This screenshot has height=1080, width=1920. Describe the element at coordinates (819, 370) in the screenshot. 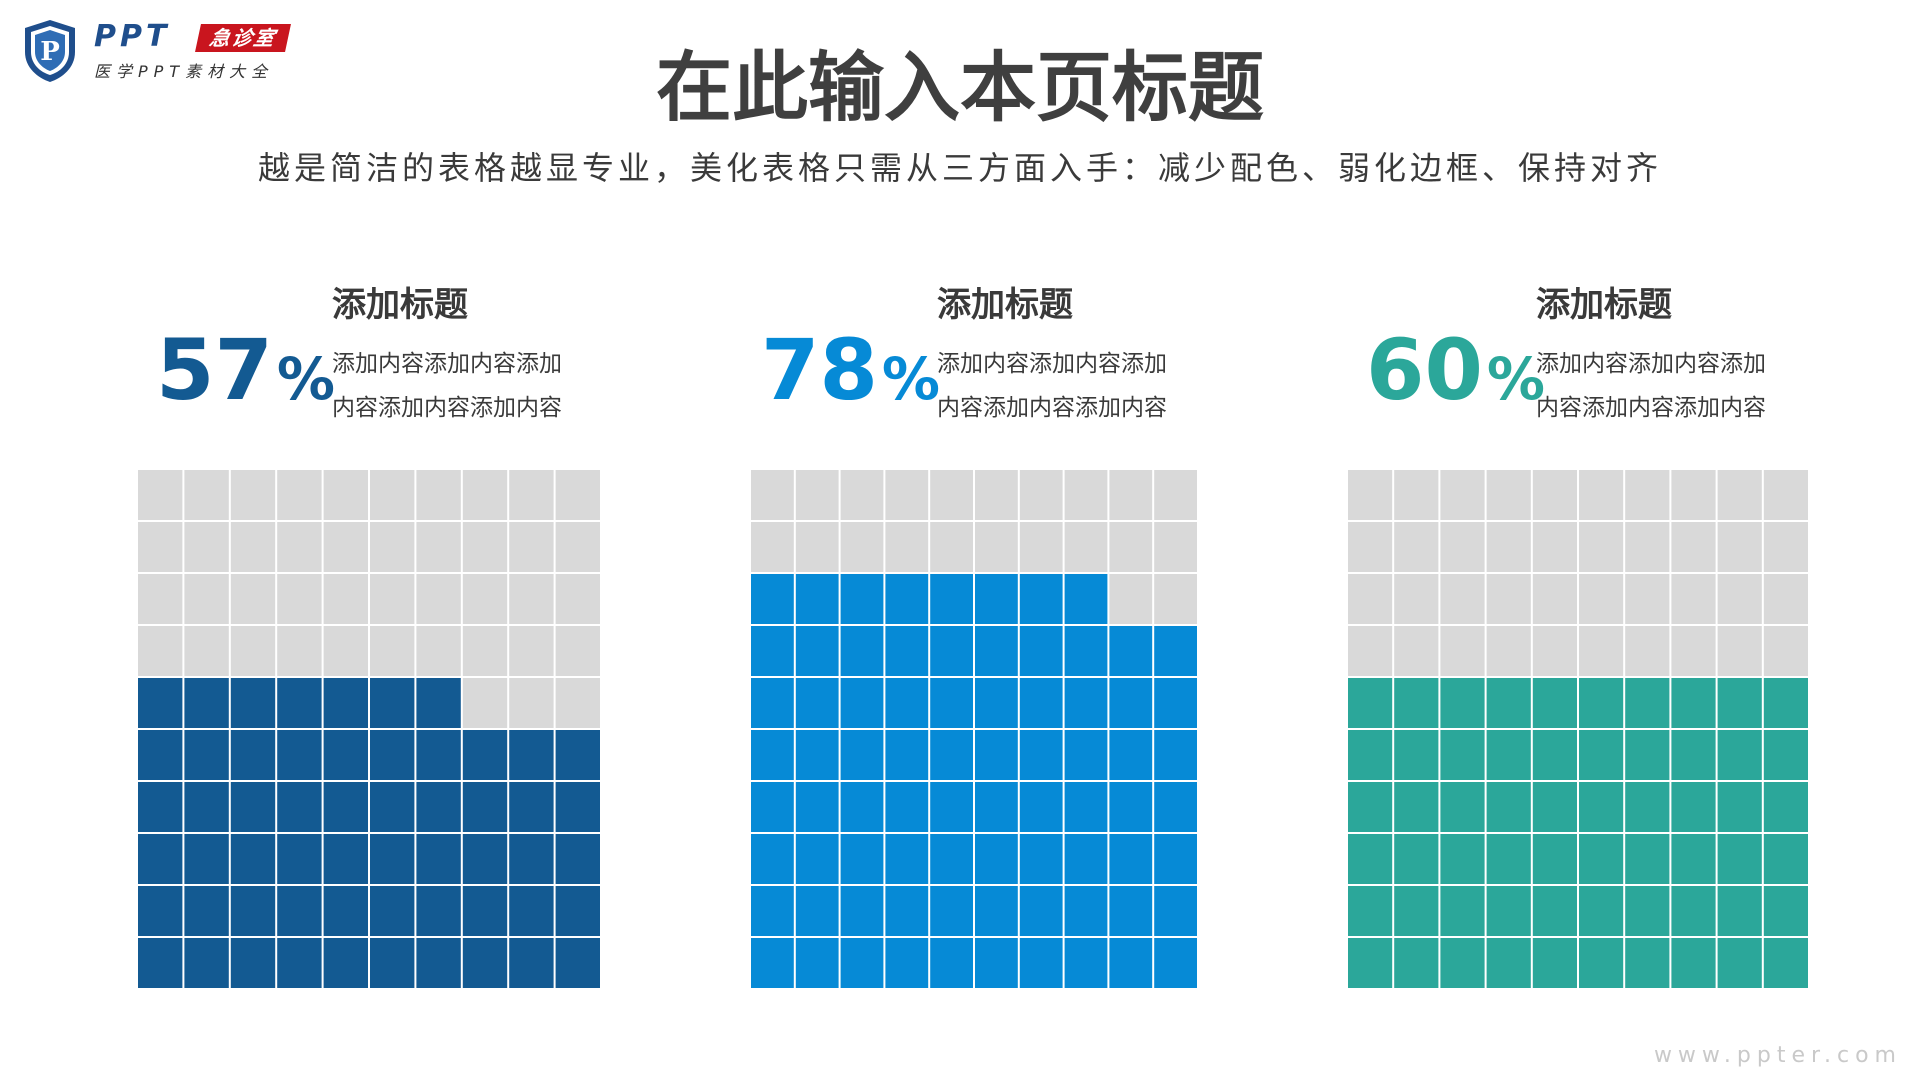

I see `stat-value: 78` at that location.